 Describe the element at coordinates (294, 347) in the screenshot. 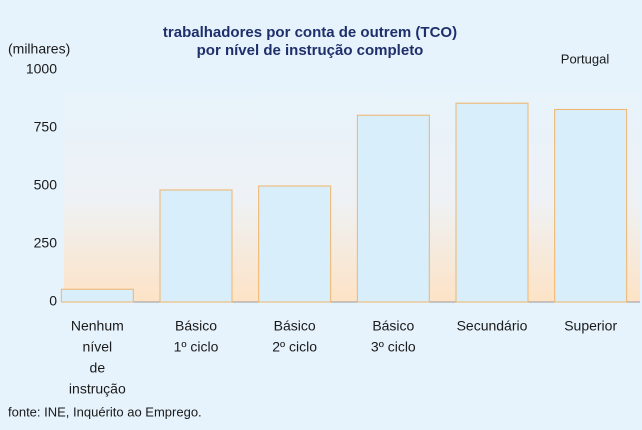

I see `x-tick-label: 2º ciclo` at that location.